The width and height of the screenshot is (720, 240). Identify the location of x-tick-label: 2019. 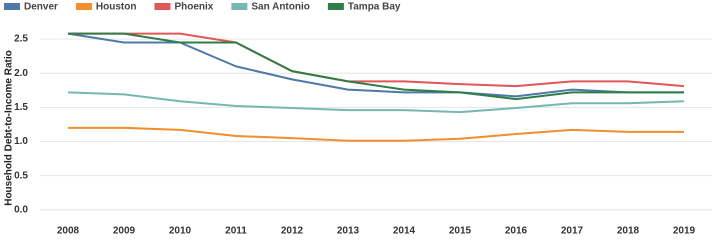
(684, 231).